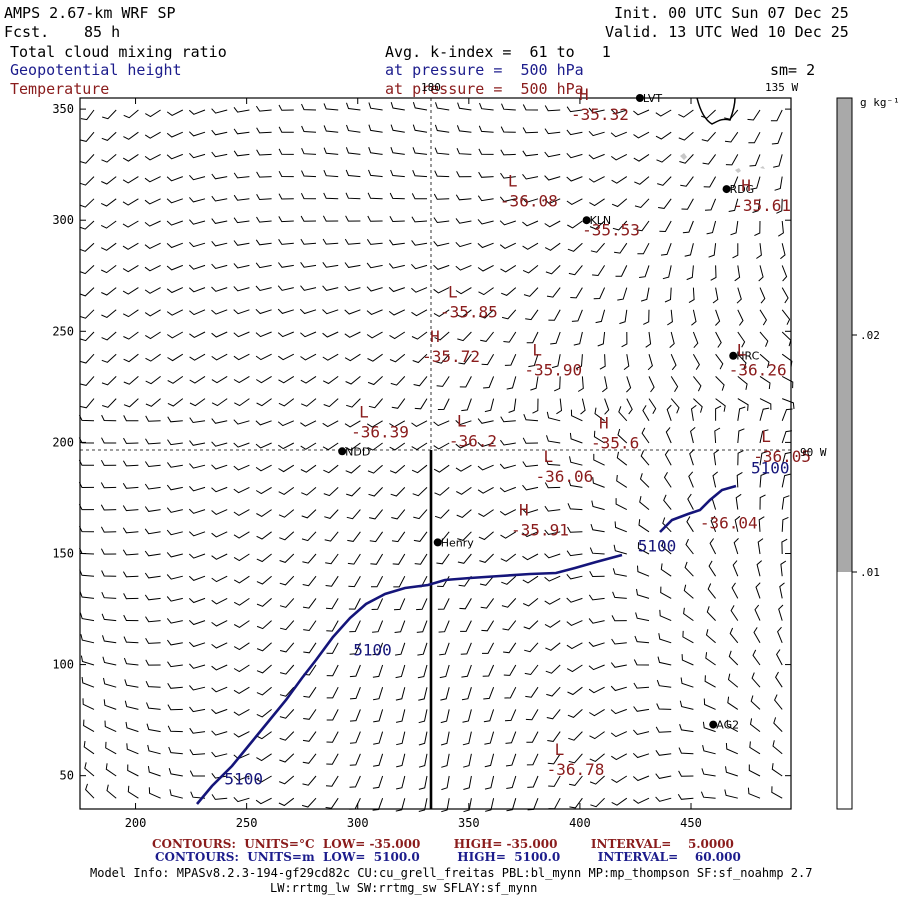 Image resolution: width=900 pixels, height=900 pixels. I want to click on colorbar-filled, so click(844, 335).